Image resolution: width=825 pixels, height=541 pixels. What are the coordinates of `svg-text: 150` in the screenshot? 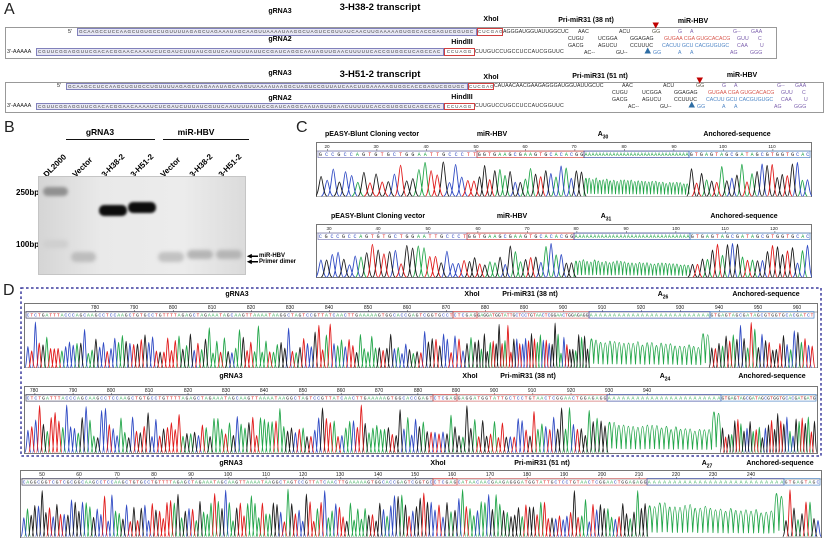 It's located at (415, 475).